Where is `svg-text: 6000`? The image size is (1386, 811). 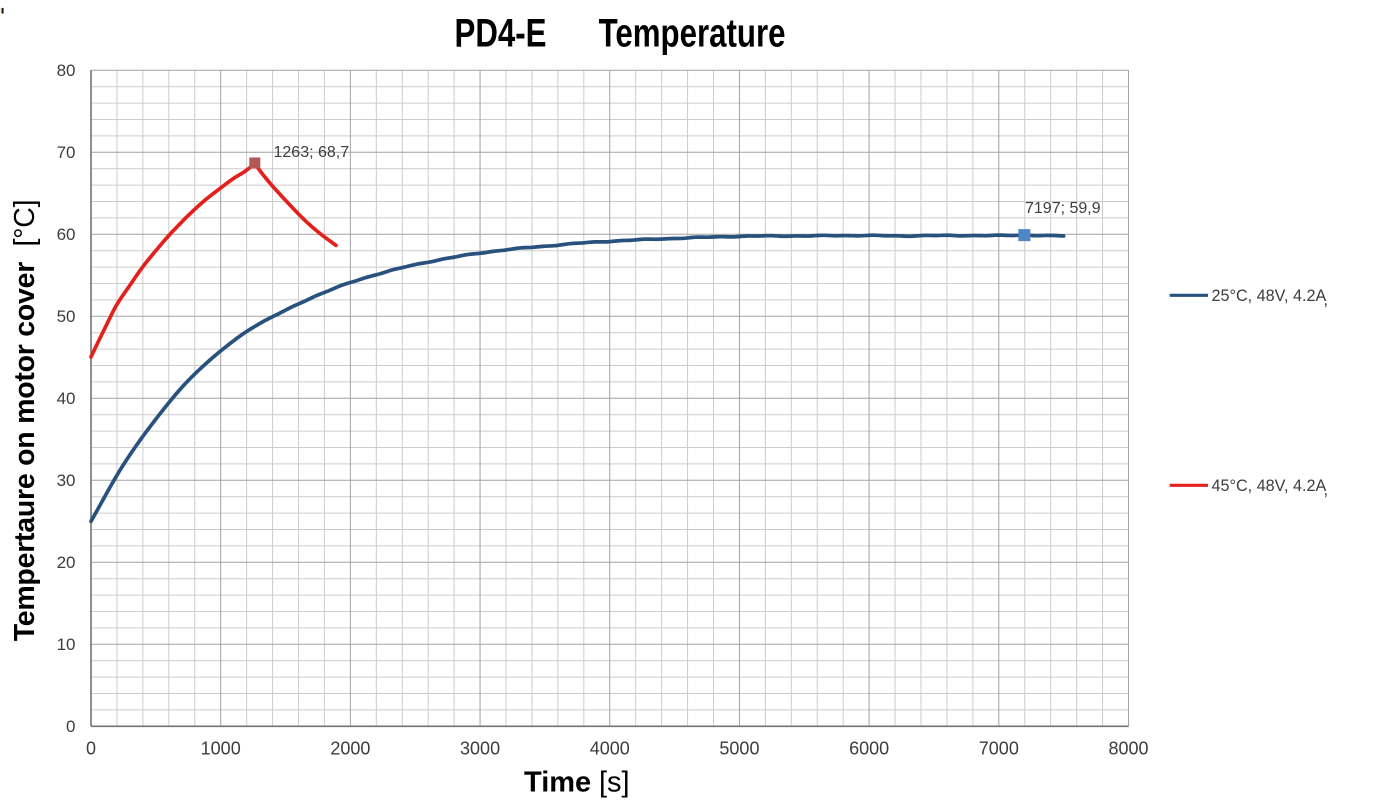 svg-text: 6000 is located at coordinates (869, 749).